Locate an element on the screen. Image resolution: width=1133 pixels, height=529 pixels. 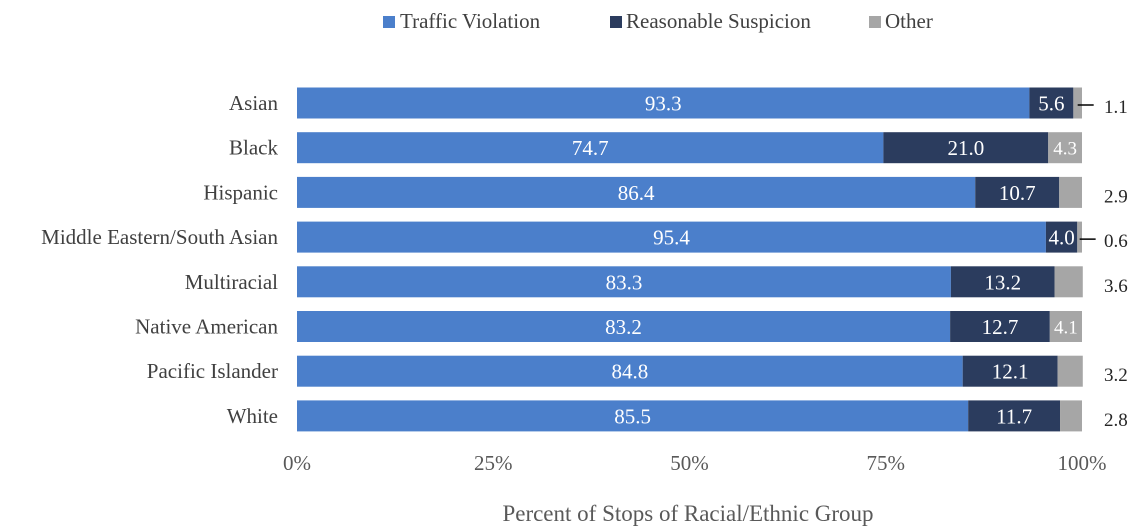
data-label-reasonable-suspicion: 21.0 is located at coordinates (965, 148).